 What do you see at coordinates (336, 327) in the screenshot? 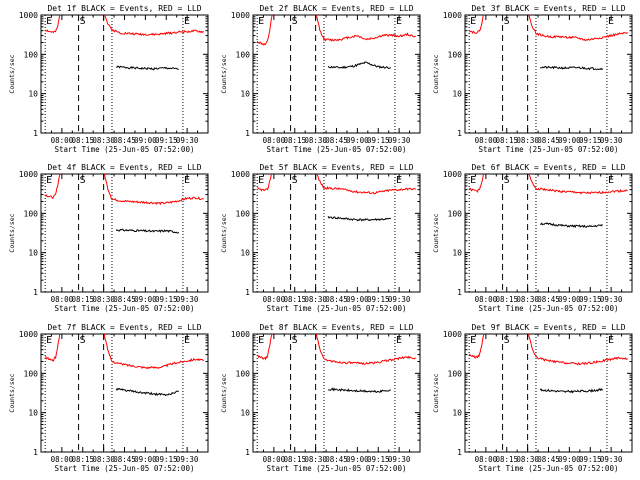
I see `panel-title: Det 8f BLACK = Events, RED = LLD` at bounding box center [336, 327].